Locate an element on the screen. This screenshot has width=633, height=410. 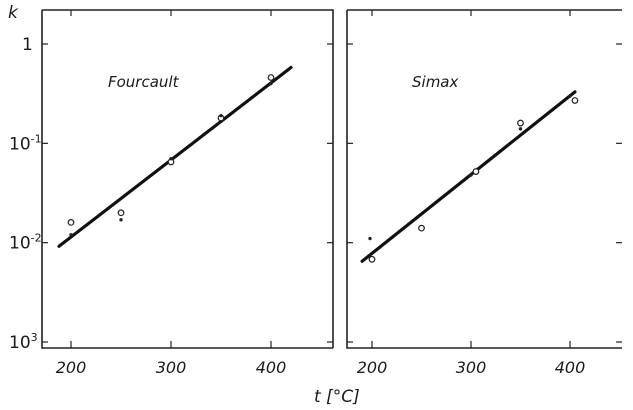
panel-title-simax: Simax is located at coordinates (435, 82).